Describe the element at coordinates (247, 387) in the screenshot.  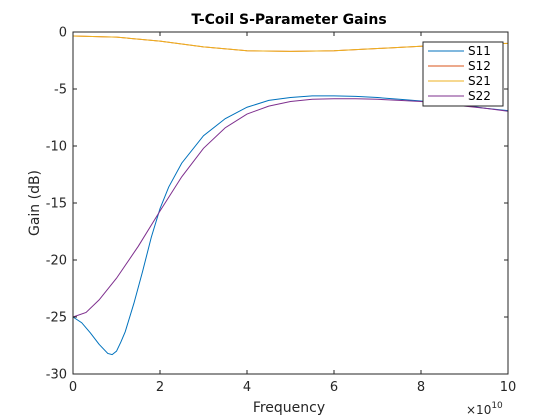
I see `x-tick-label: 4` at that location.